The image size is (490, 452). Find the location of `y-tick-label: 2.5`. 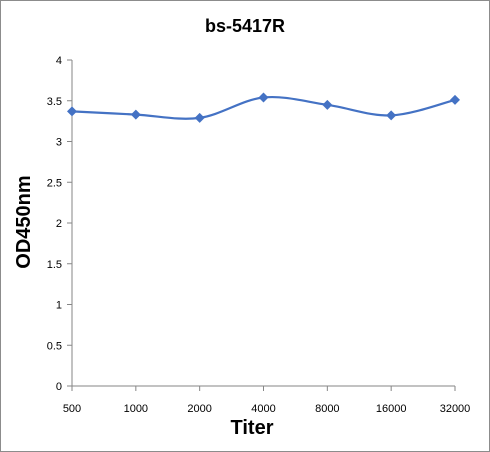

y-tick-label: 2.5 is located at coordinates (54, 183).